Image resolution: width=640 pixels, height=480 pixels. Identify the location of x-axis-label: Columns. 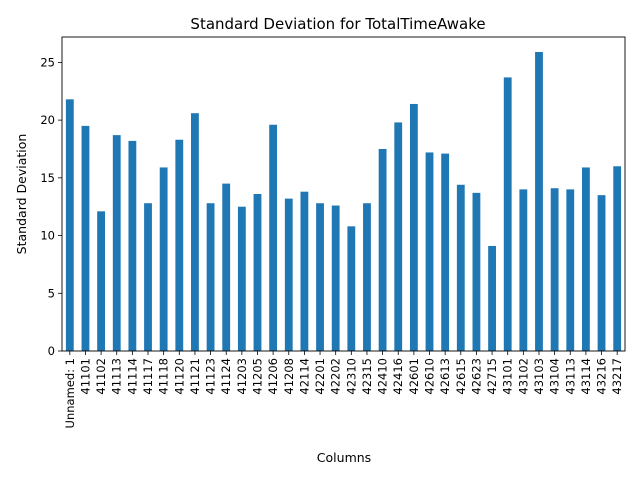
(344, 457).